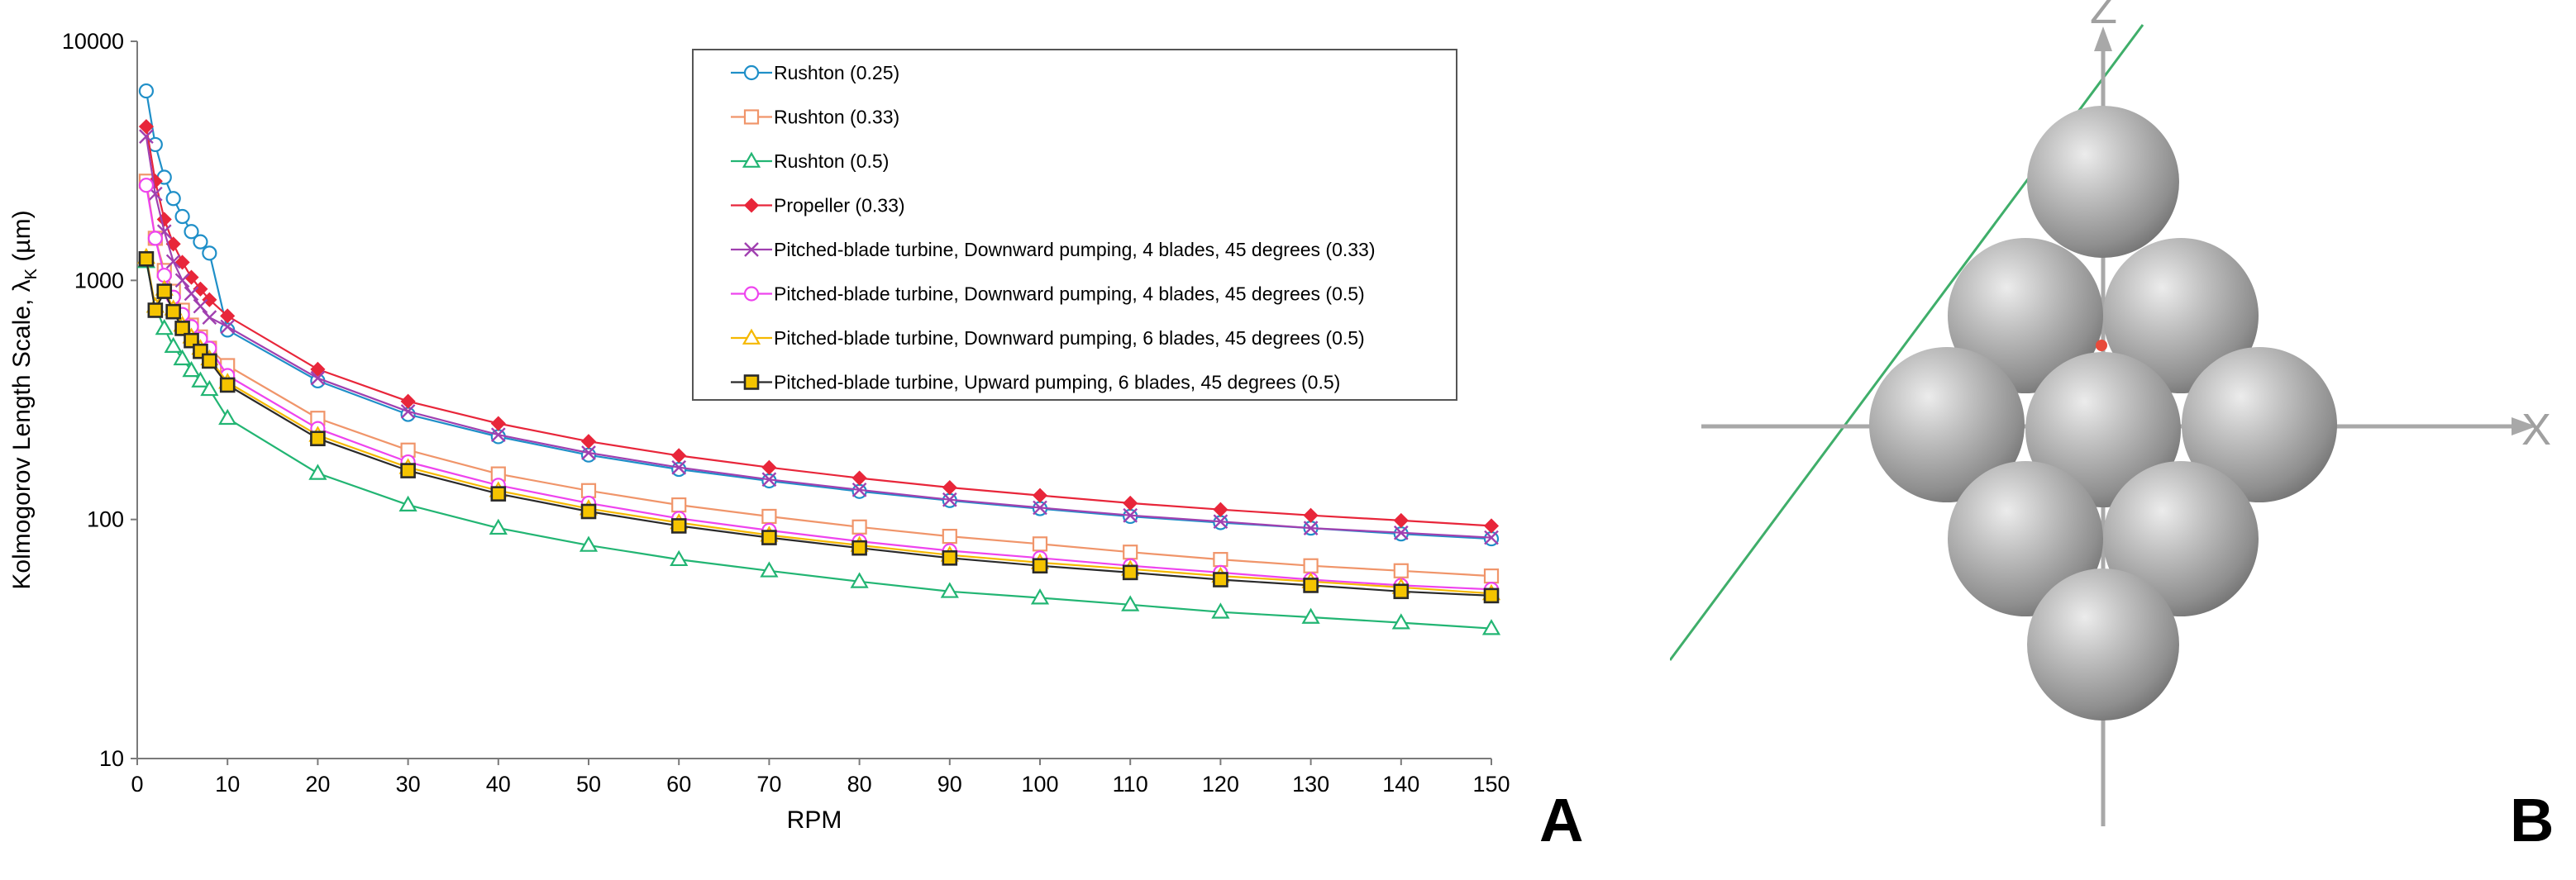 The height and width of the screenshot is (880, 2576). Describe the element at coordinates (2259, 424) in the screenshot. I see `sphere-right` at that location.